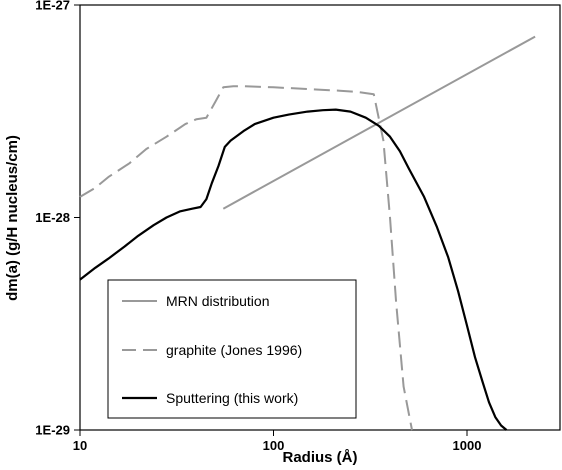  What do you see at coordinates (217, 301) in the screenshot?
I see `legend-label-0: MRN distribution` at bounding box center [217, 301].